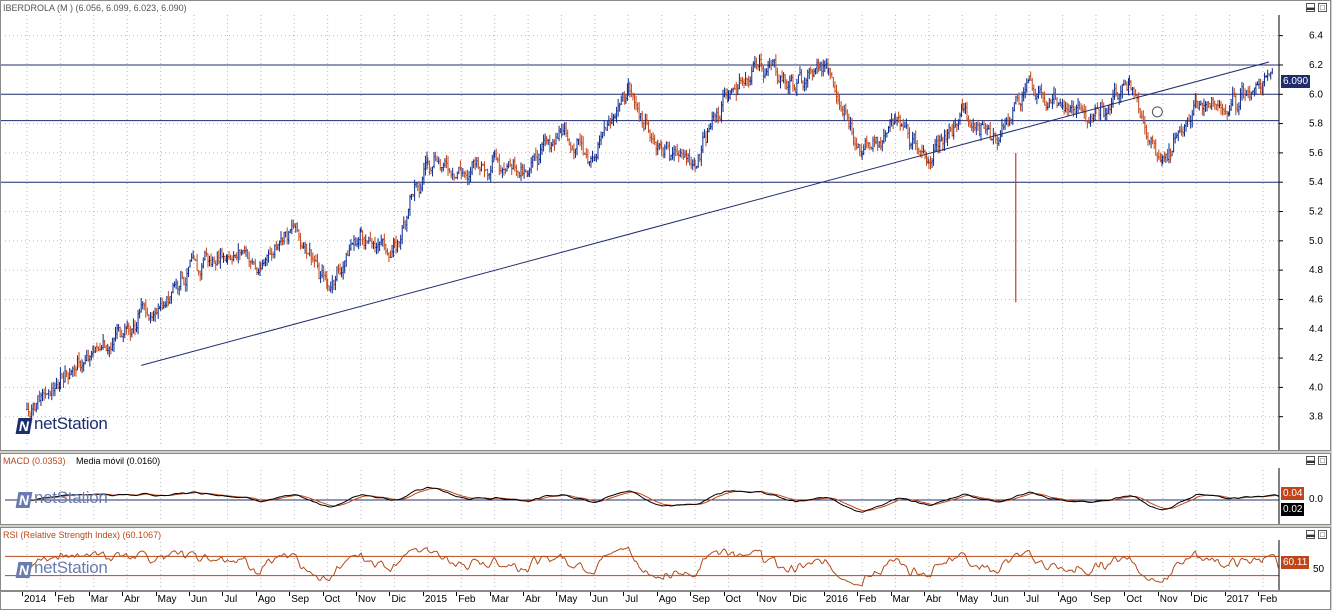 Image resolution: width=1332 pixels, height=610 pixels. I want to click on x-tick-label: Abr, so click(933, 599).